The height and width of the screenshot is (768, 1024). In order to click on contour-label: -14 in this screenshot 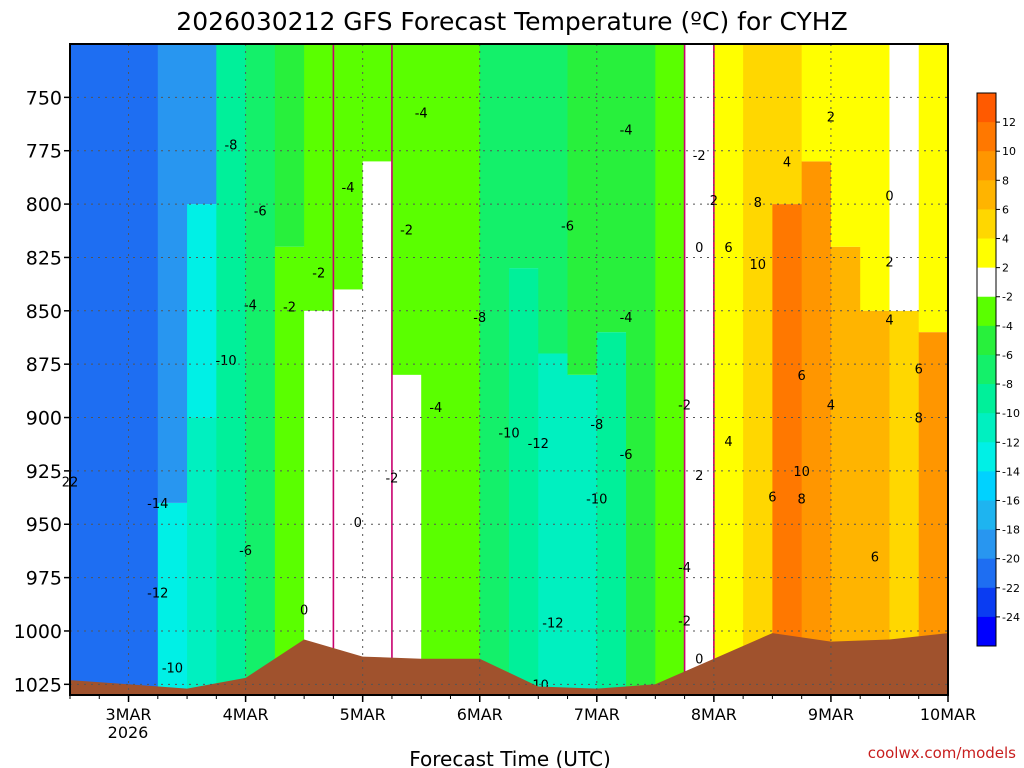, I will do `click(157, 504)`.